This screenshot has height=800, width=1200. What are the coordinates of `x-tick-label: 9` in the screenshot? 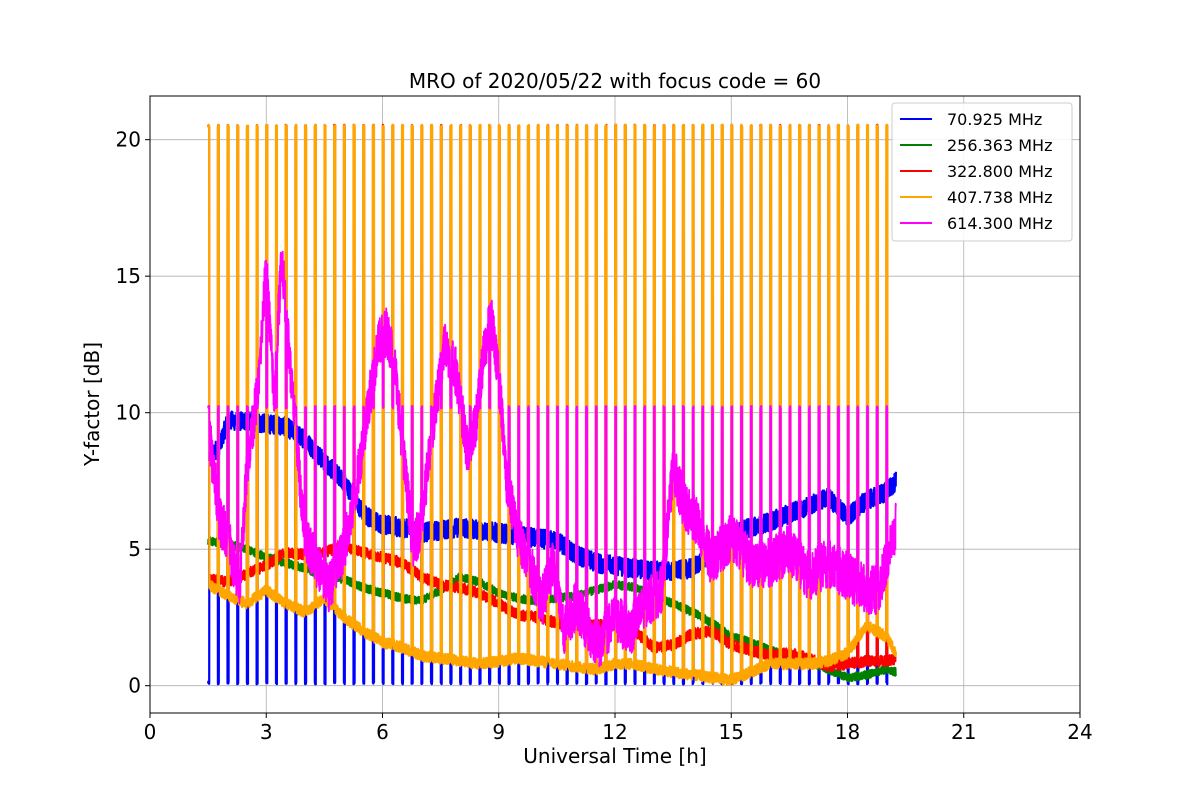 It's located at (498, 732).